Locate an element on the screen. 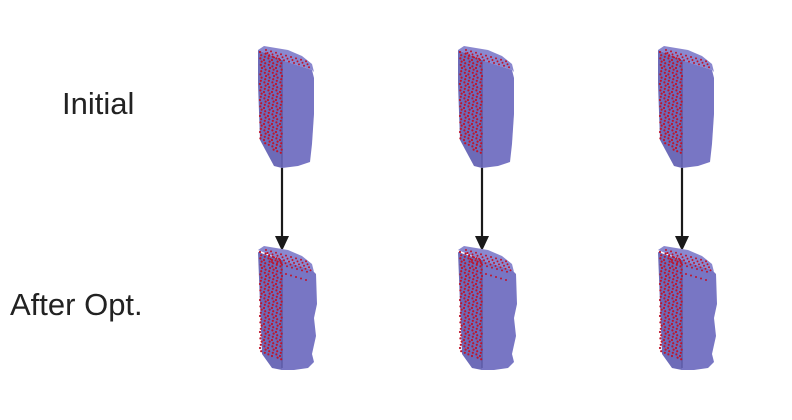 This screenshot has width=792, height=420. row-label-initial: Initial is located at coordinates (98, 103).